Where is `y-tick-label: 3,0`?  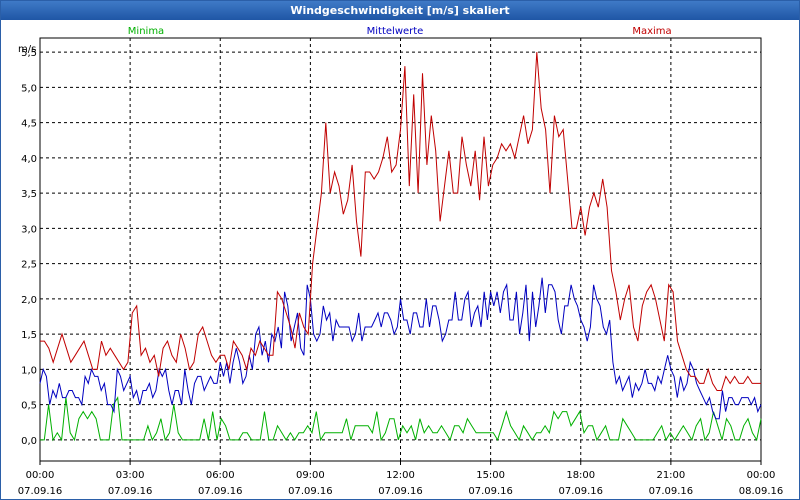 y-tick-label: 3,0 is located at coordinates (29, 229).